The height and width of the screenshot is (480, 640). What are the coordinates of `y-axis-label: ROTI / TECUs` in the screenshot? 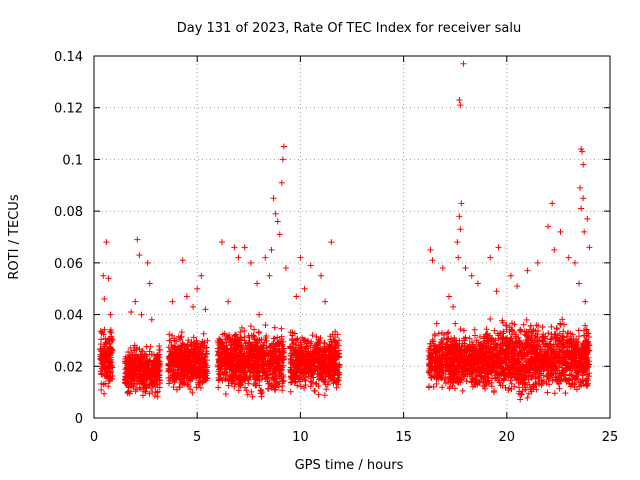 It's located at (14, 236).